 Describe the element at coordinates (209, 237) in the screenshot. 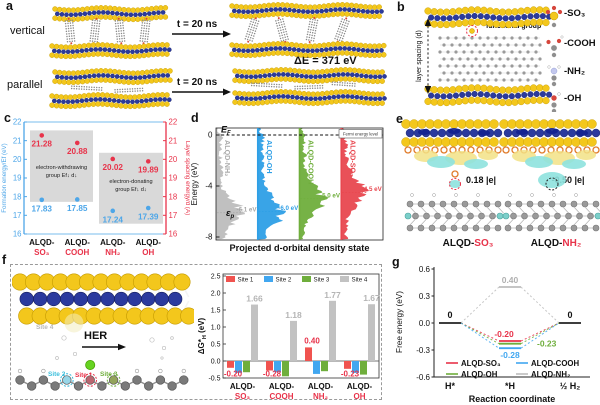

I see `svg-text: -8` at that location.